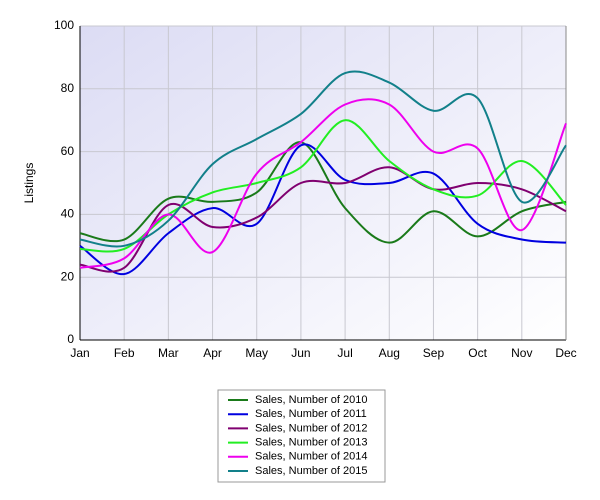  What do you see at coordinates (68, 88) in the screenshot?
I see `y-tick-label: 80` at bounding box center [68, 88].